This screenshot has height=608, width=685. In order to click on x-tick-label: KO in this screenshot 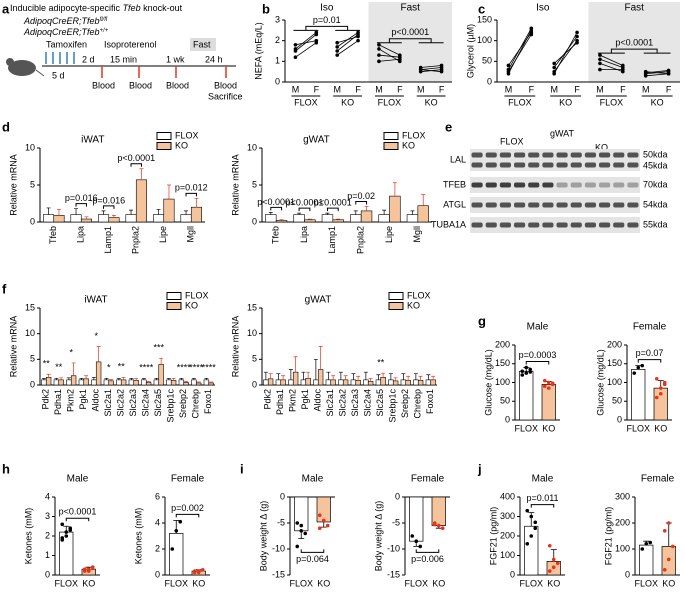, I will do `click(88, 583)`.